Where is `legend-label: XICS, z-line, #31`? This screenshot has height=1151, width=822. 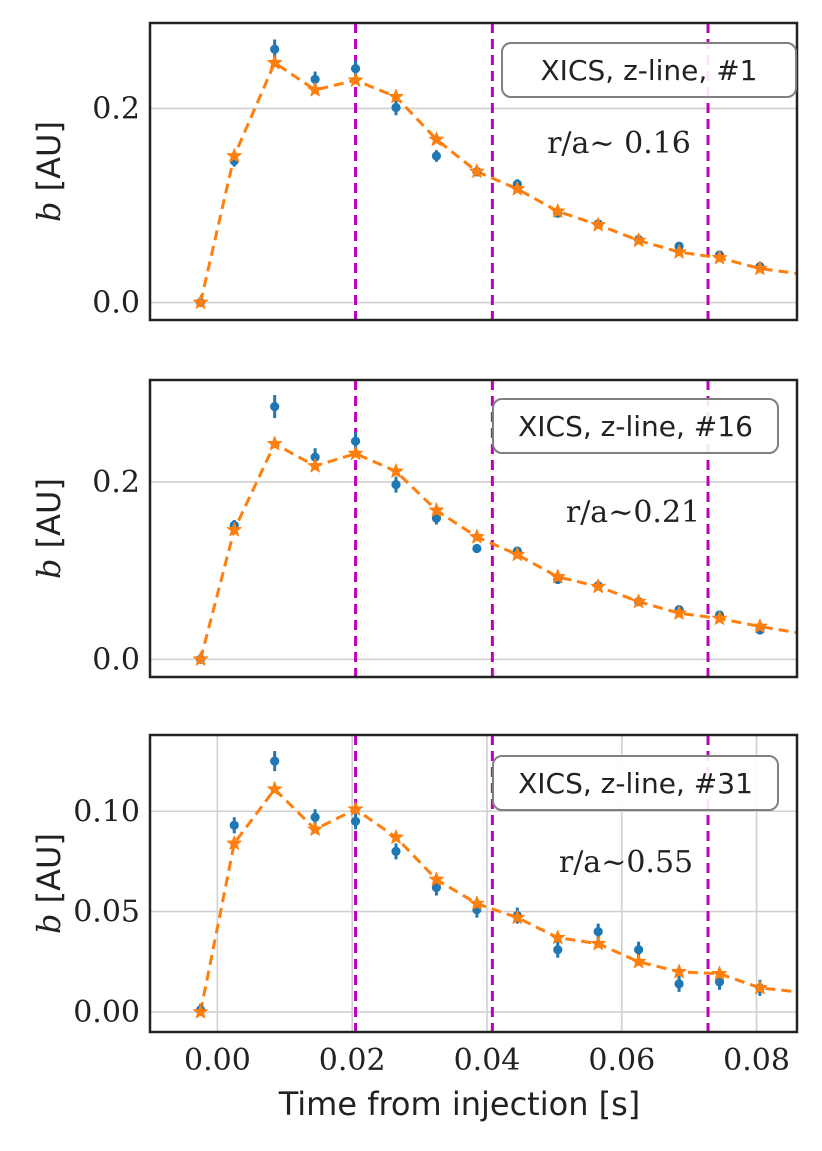
legend-label: XICS, z-line, #31 is located at coordinates (635, 783).